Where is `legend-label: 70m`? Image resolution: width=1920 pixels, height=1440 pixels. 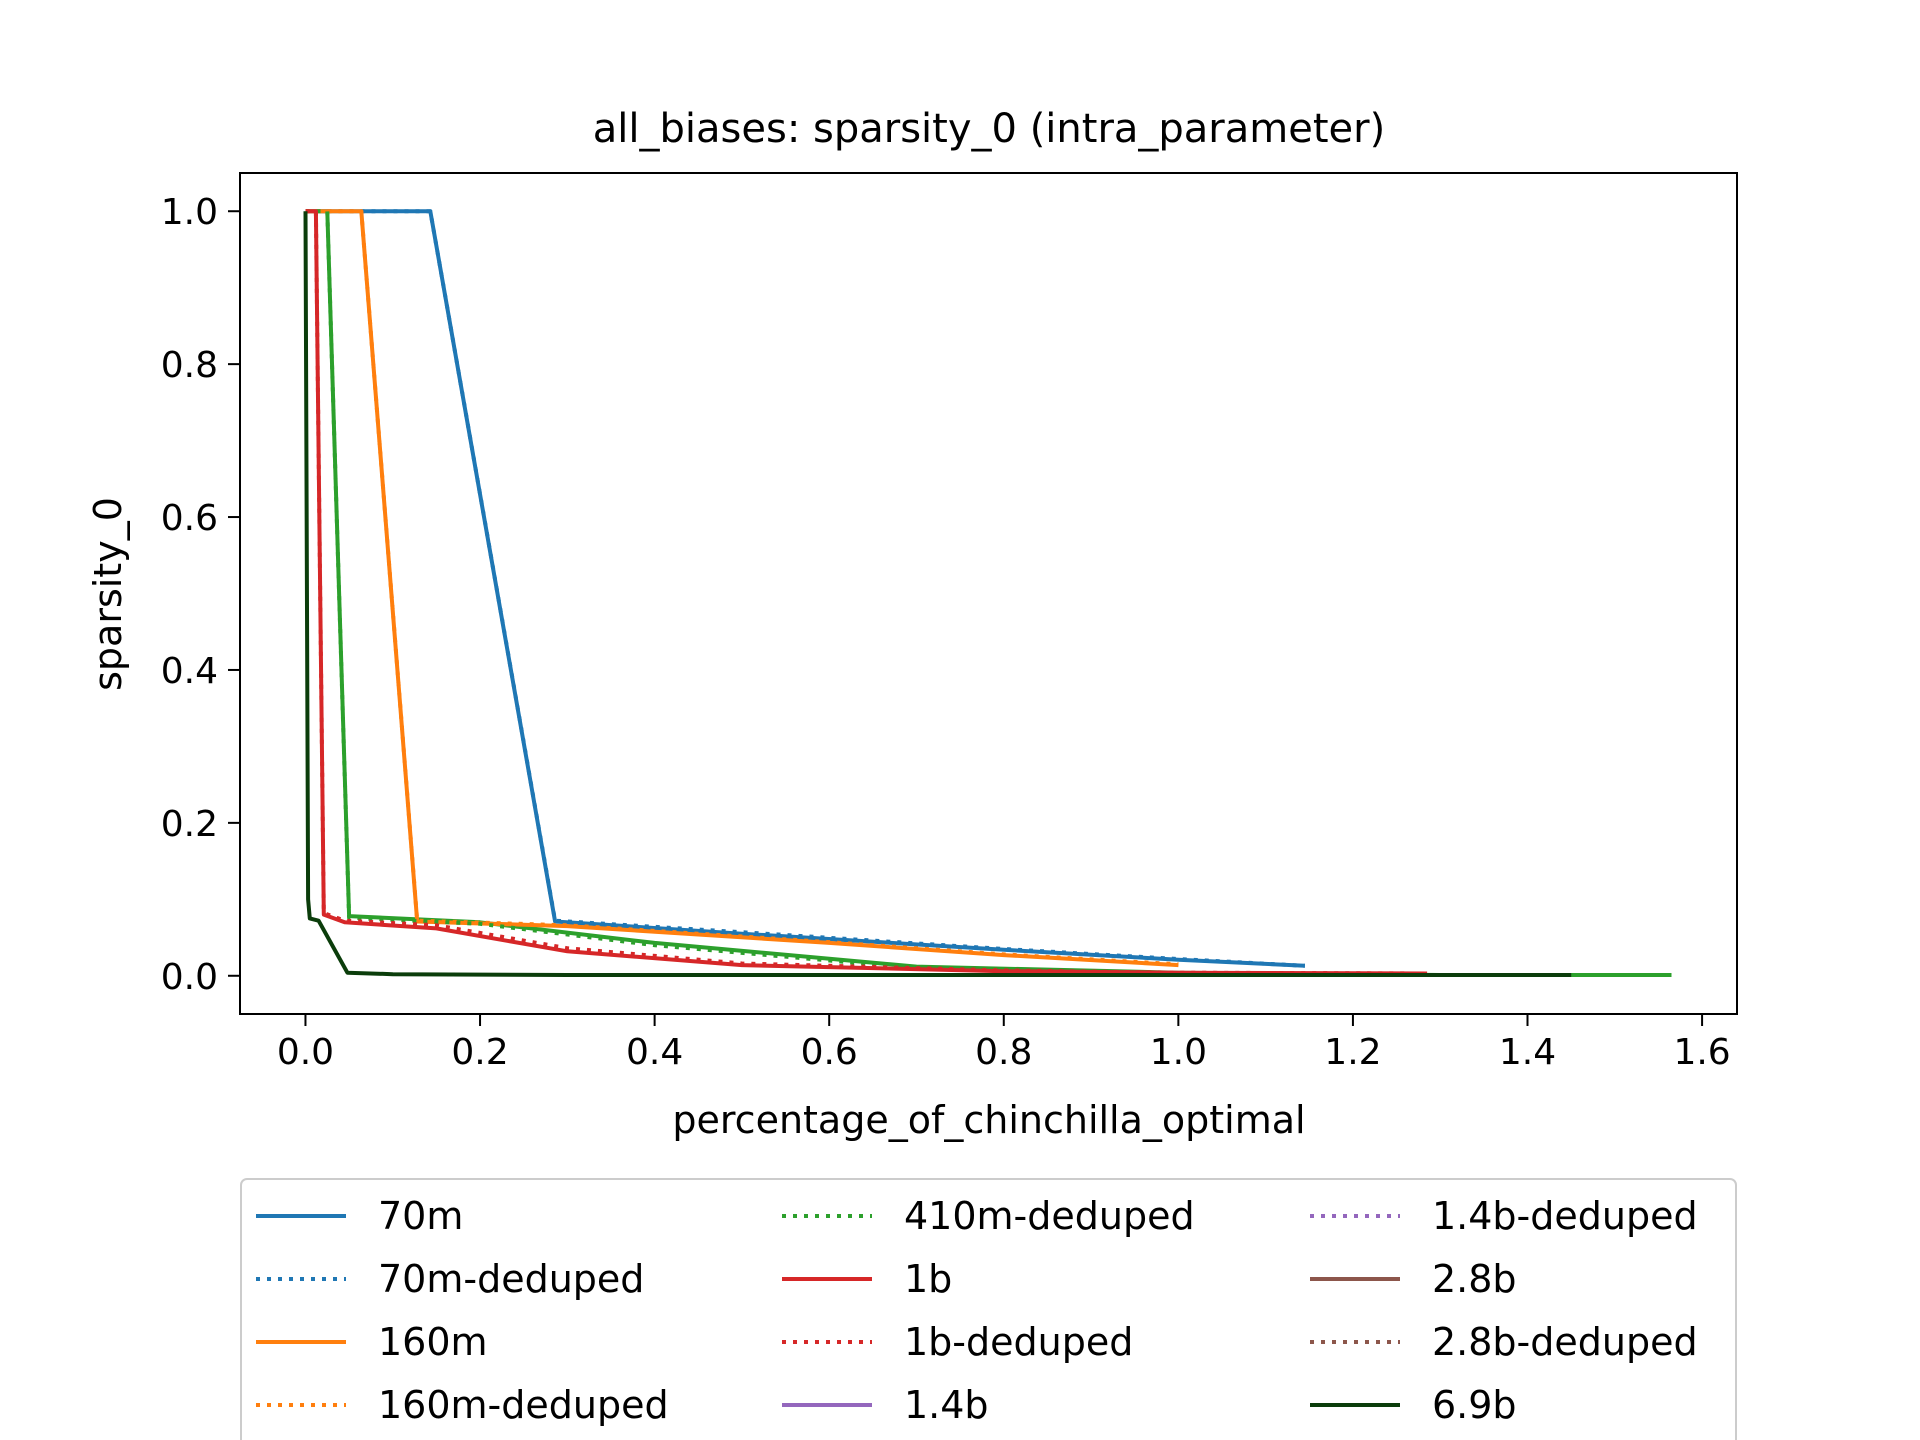
legend-label: 70m is located at coordinates (420, 1216).